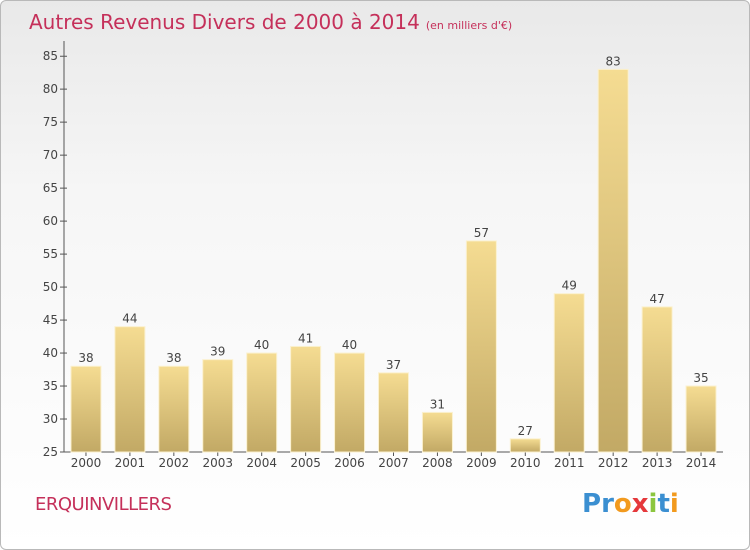  What do you see at coordinates (663, 504) in the screenshot?
I see `logo-letter: t` at bounding box center [663, 504].